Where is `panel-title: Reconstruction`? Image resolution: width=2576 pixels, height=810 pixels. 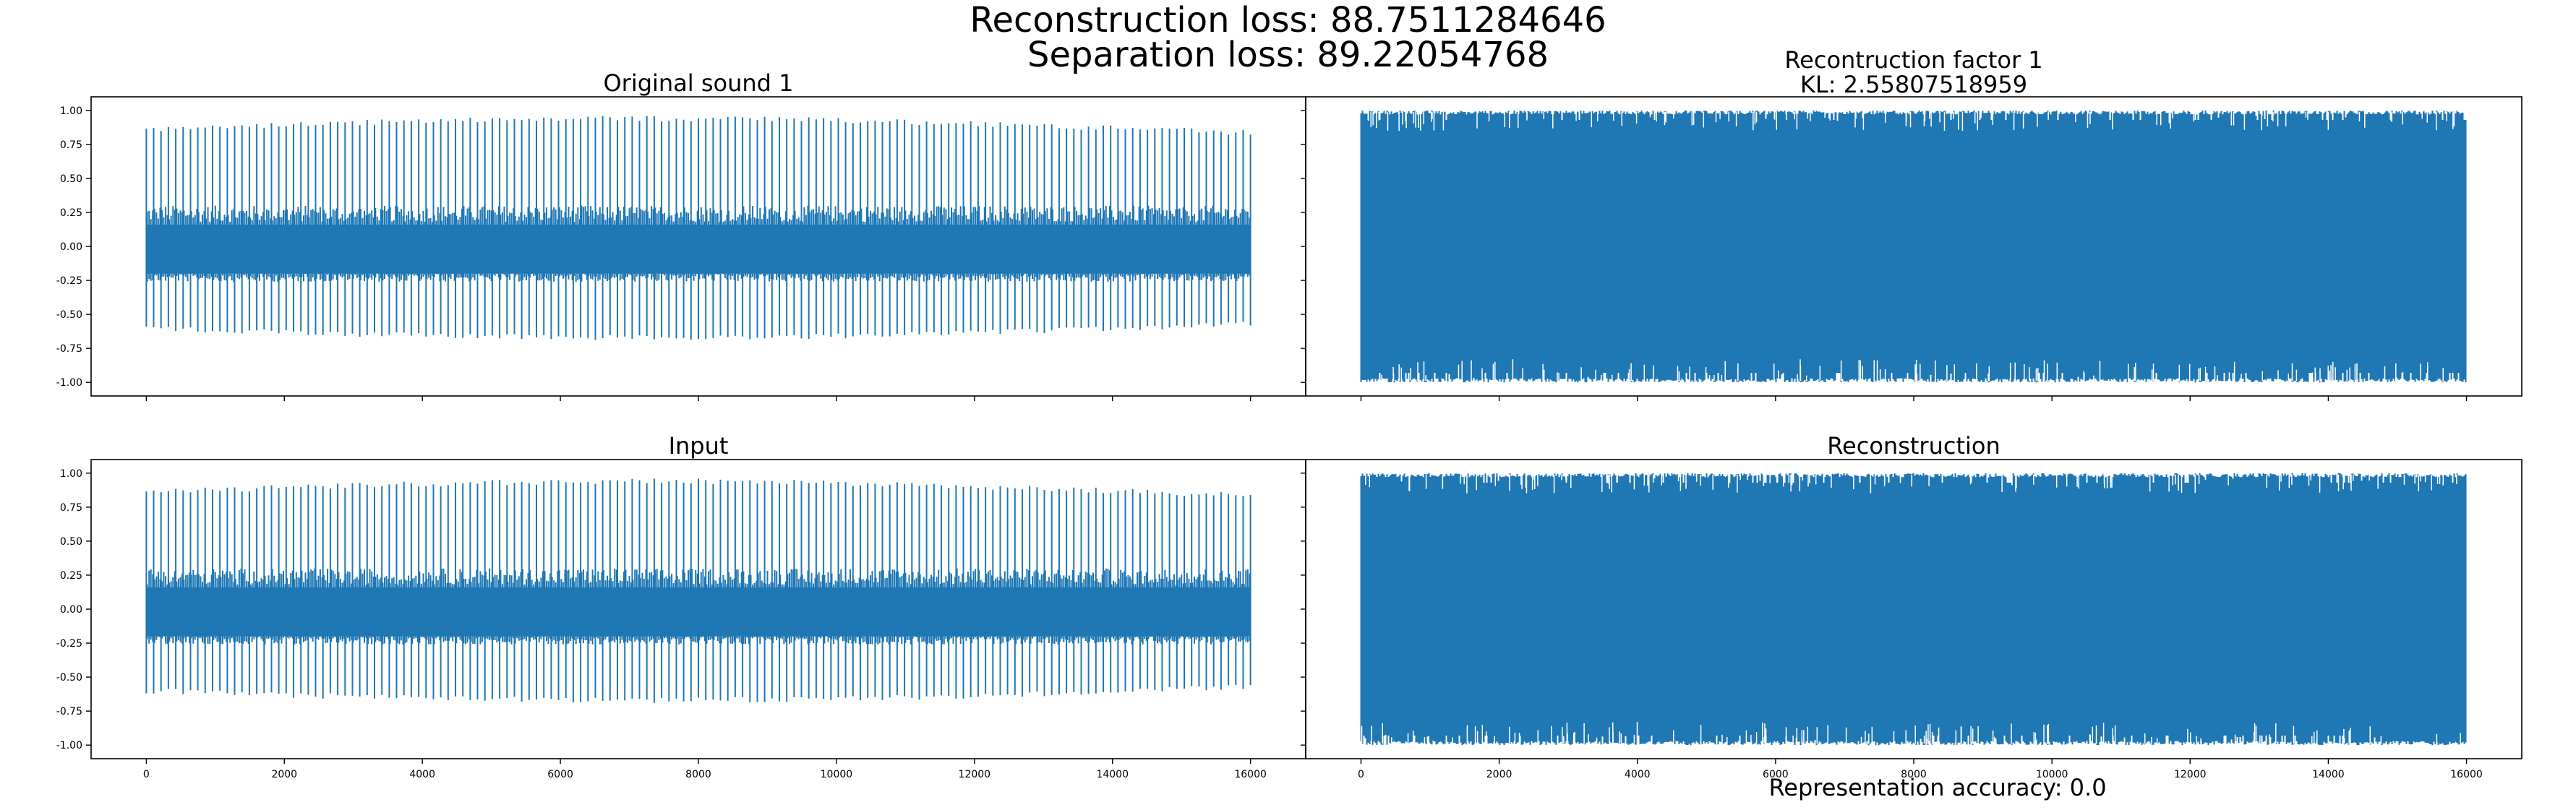 panel-title: Reconstruction is located at coordinates (1913, 446).